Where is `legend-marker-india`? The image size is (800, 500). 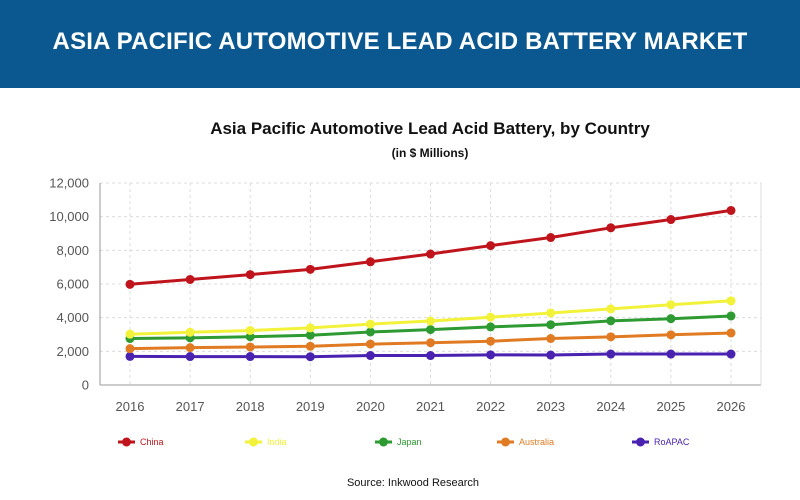 legend-marker-india is located at coordinates (253, 442).